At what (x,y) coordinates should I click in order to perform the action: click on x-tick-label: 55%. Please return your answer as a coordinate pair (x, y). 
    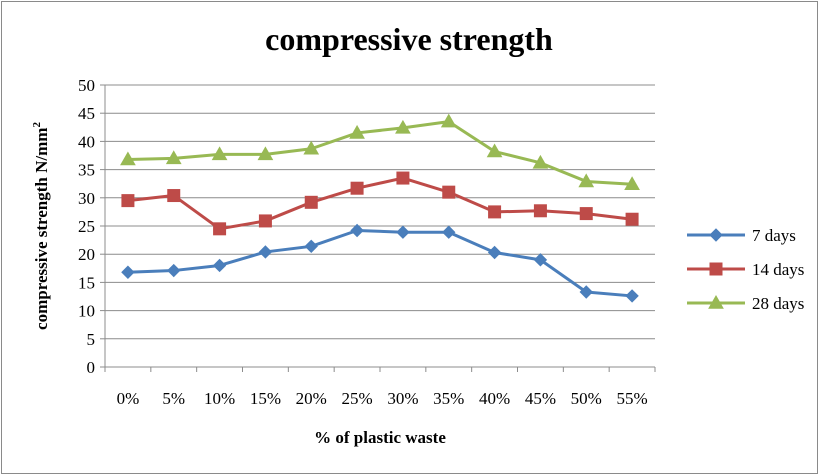
    Looking at the image, I should click on (631, 398).